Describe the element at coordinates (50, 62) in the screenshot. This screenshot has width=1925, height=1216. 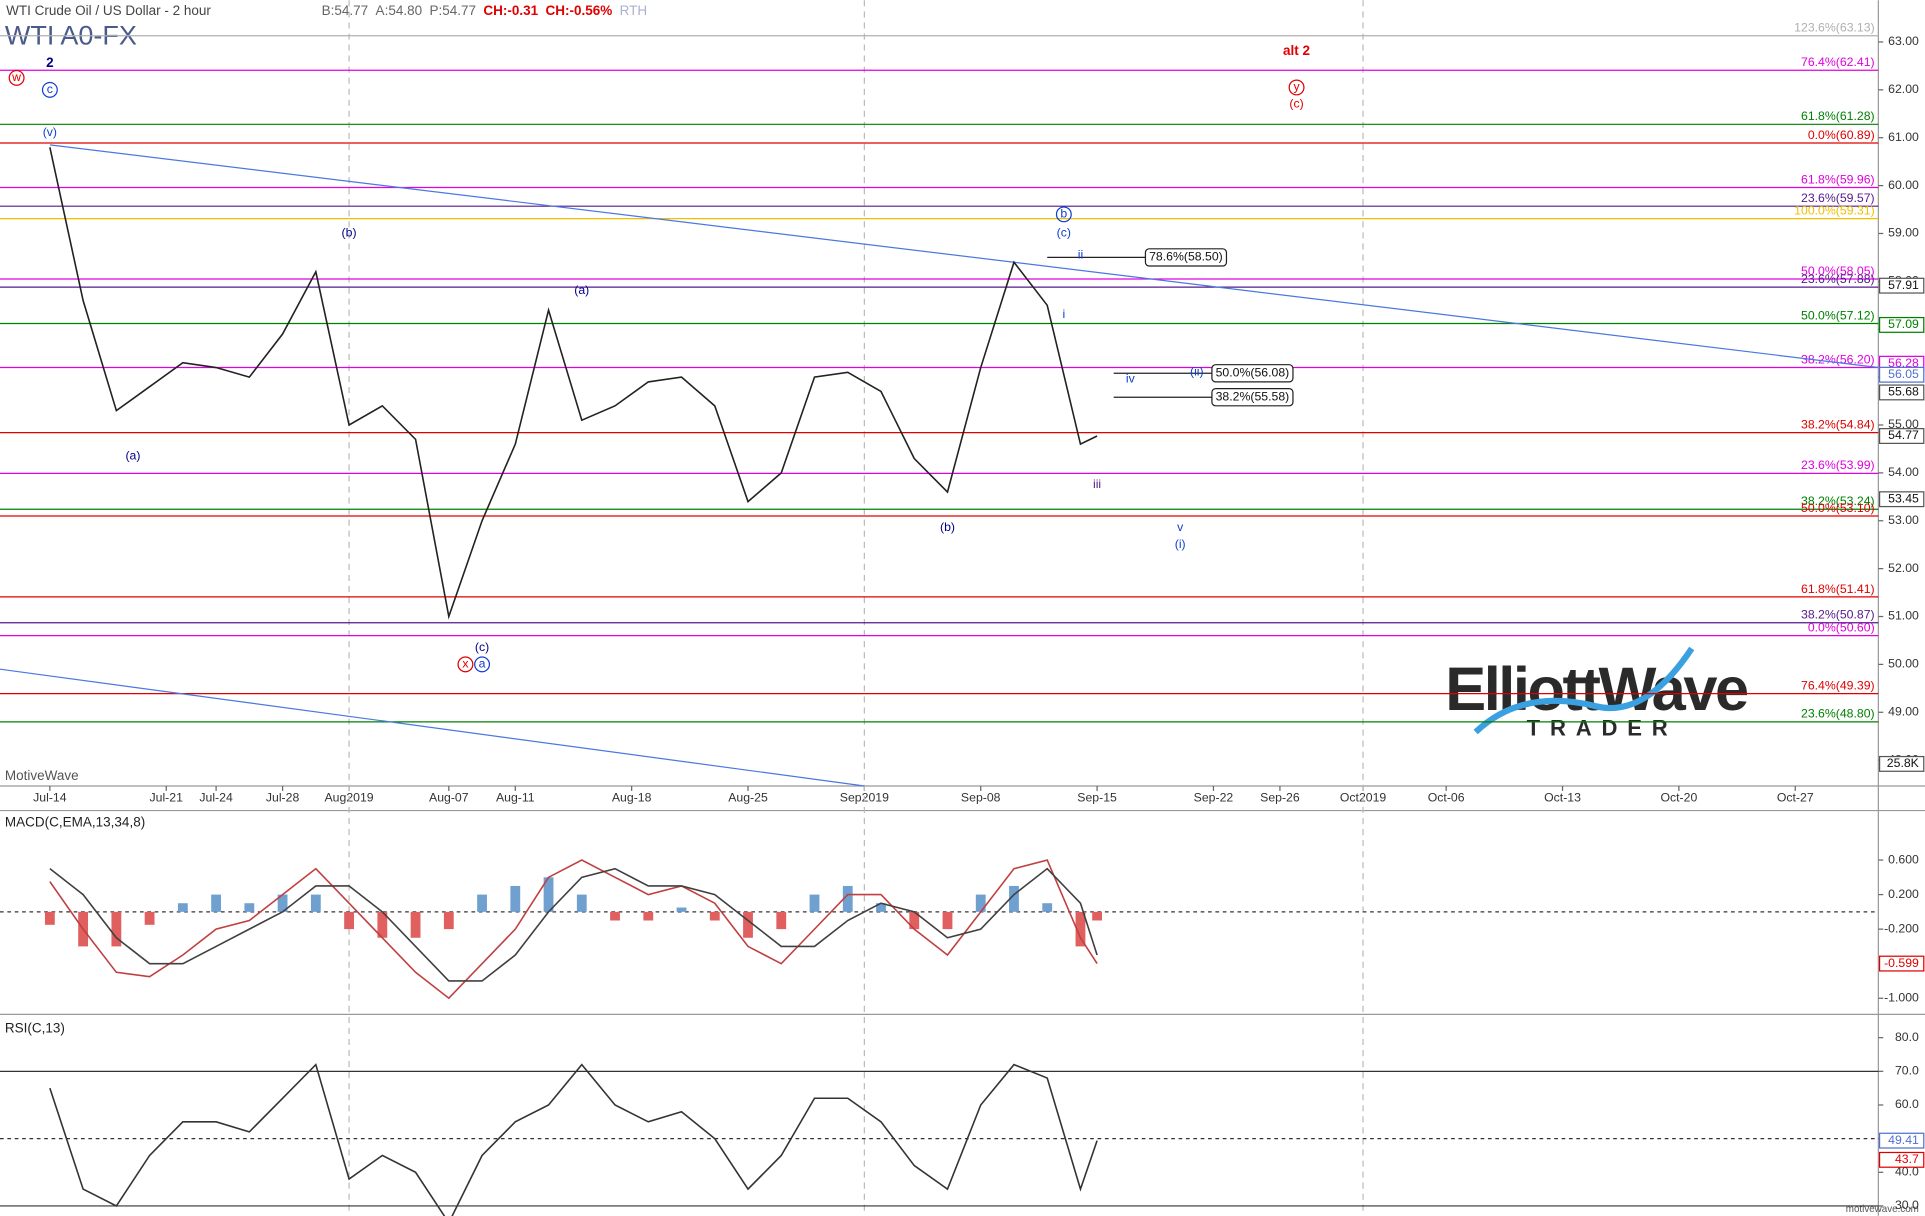
I see `wave-label: 2` at that location.